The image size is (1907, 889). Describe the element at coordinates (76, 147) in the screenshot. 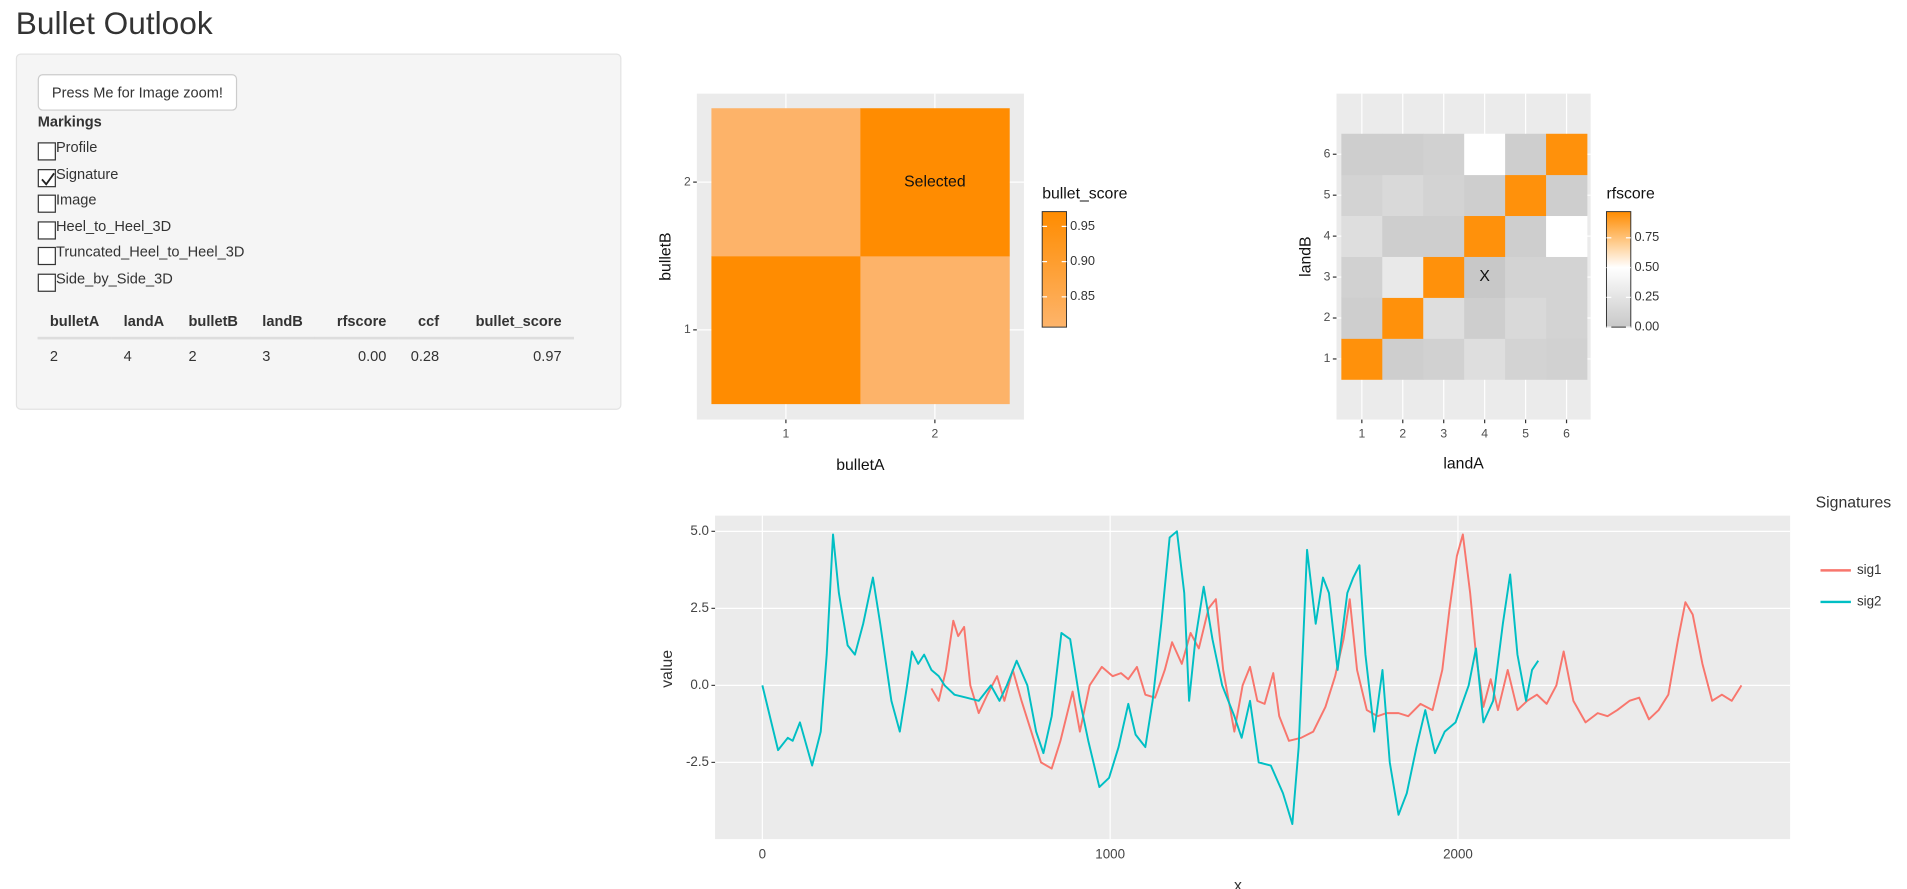

I see `checkbox-label: Profile` at that location.